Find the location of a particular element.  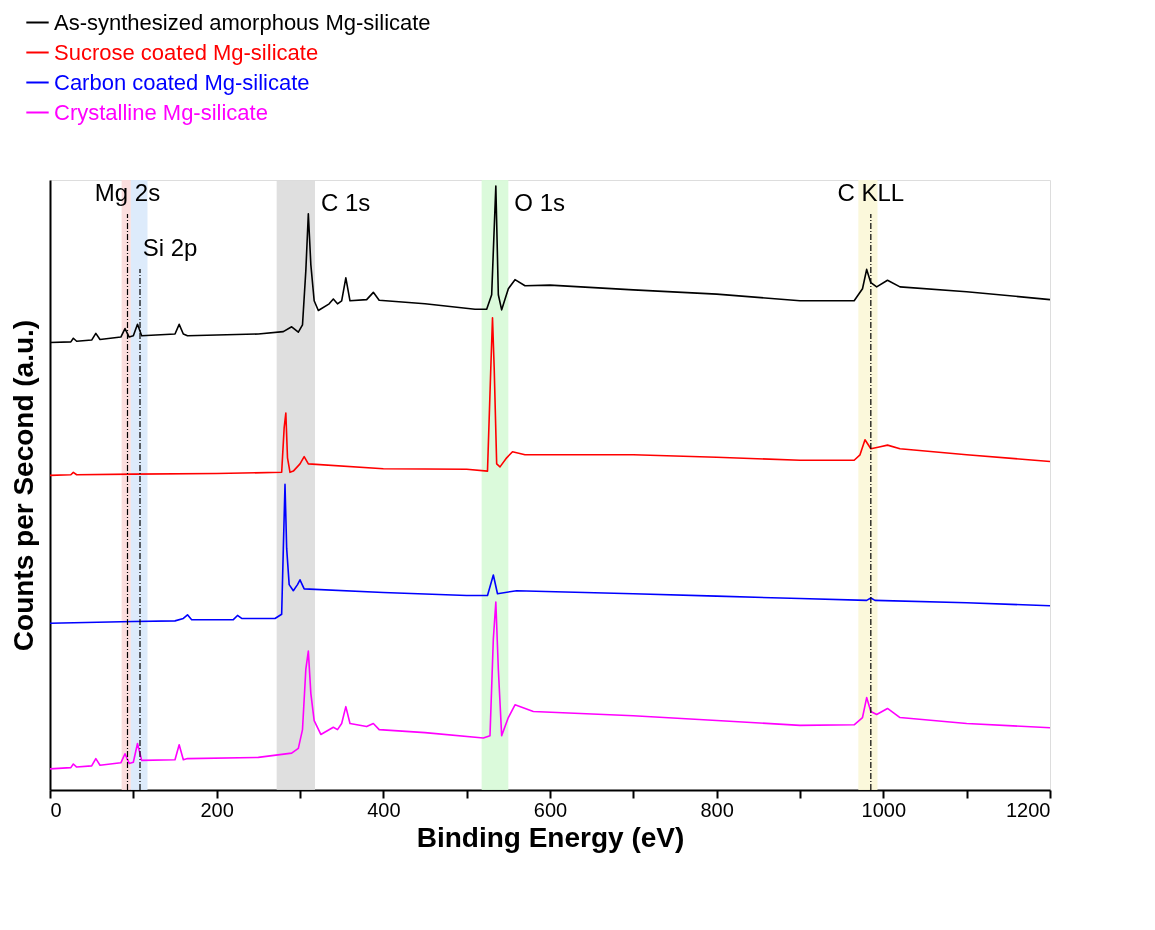

x-tick-label: 0 is located at coordinates (56, 809).